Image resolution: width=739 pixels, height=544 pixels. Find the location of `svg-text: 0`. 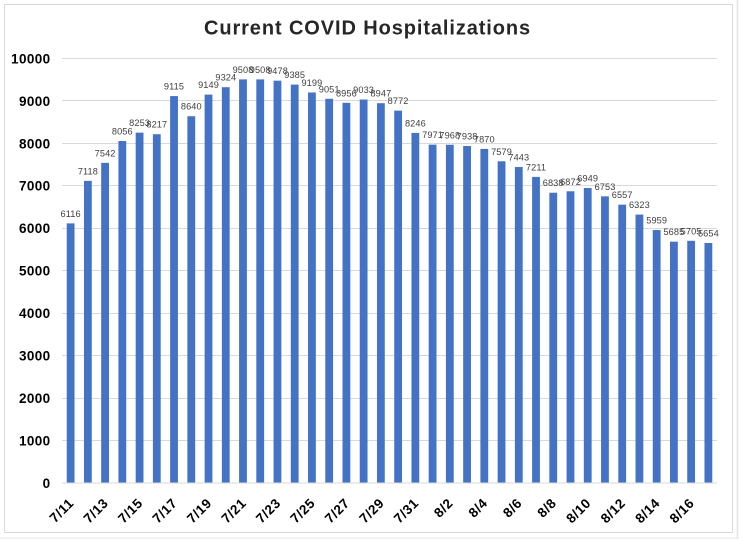

svg-text: 0 is located at coordinates (47, 483).